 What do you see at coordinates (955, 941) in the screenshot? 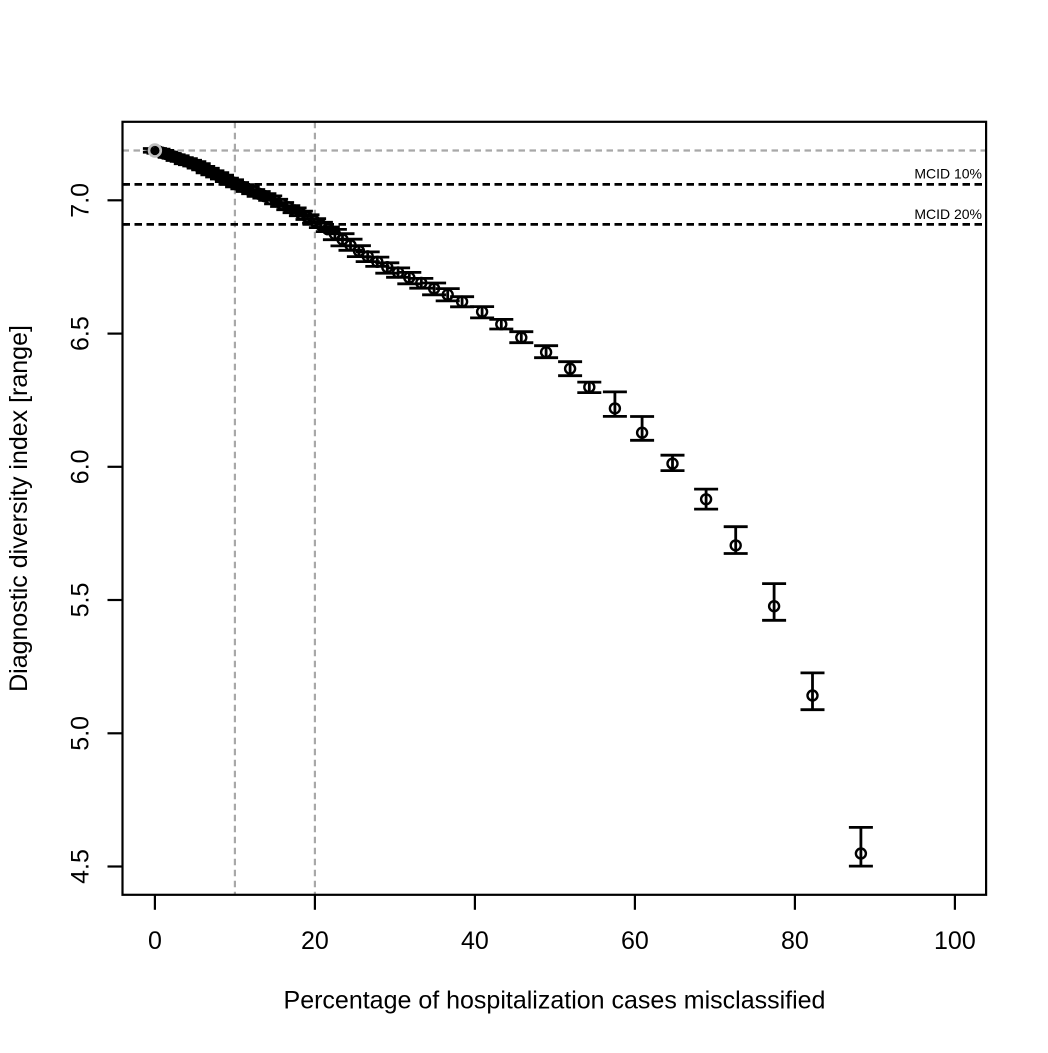
I see `svg-text: 100` at bounding box center [955, 941].